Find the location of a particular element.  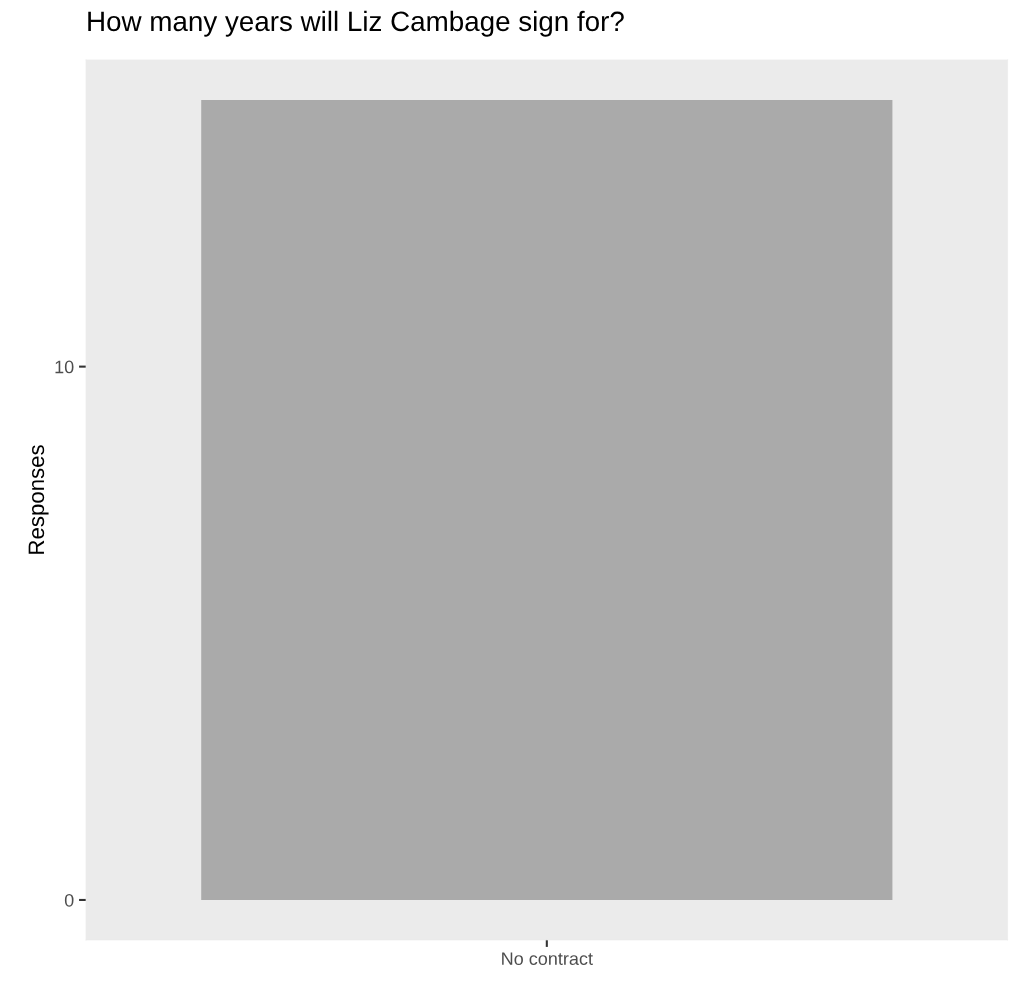

x-tick-label: No contract is located at coordinates (547, 959).